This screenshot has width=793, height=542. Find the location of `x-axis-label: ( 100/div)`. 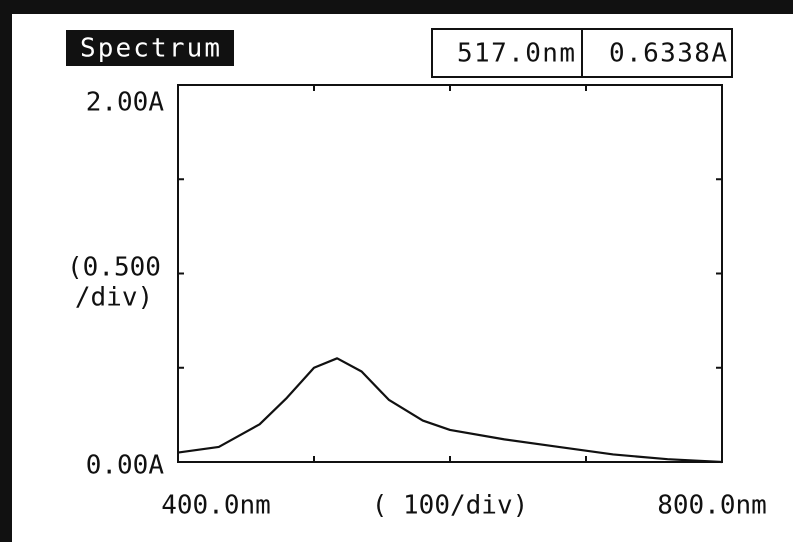

x-axis-label: ( 100/div) is located at coordinates (450, 506).